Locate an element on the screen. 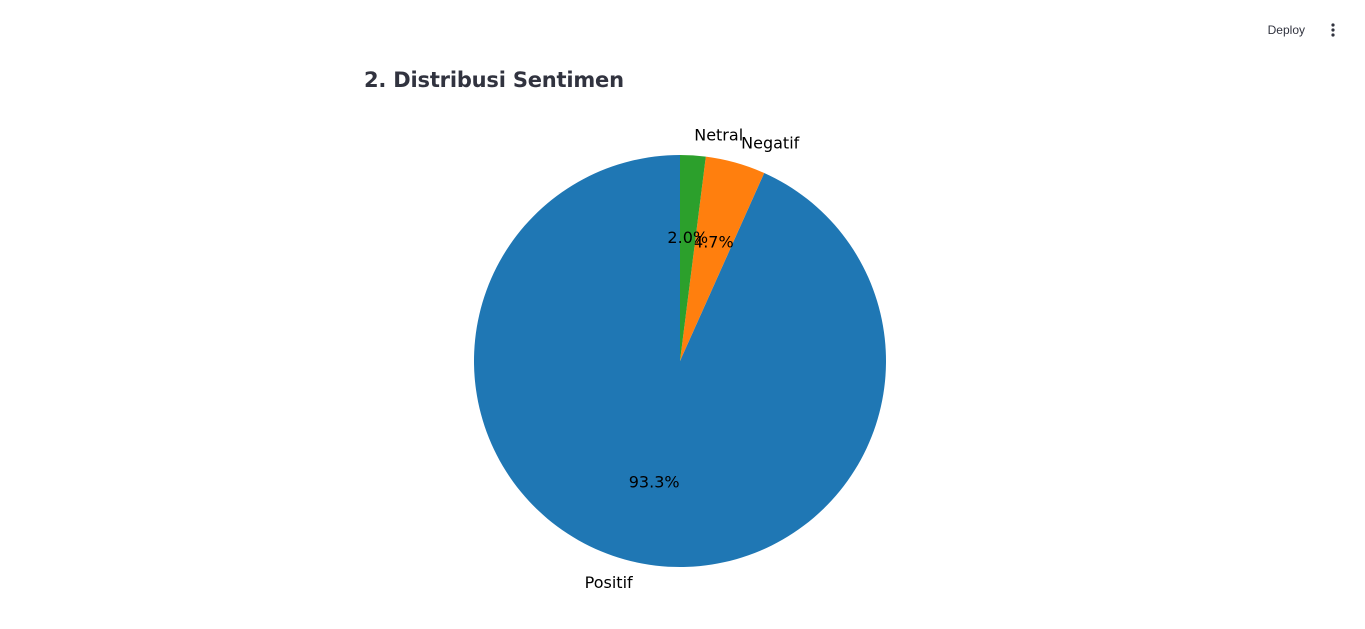 This screenshot has height=629, width=1365. top-toolbar: Deploy is located at coordinates (1312, 30).